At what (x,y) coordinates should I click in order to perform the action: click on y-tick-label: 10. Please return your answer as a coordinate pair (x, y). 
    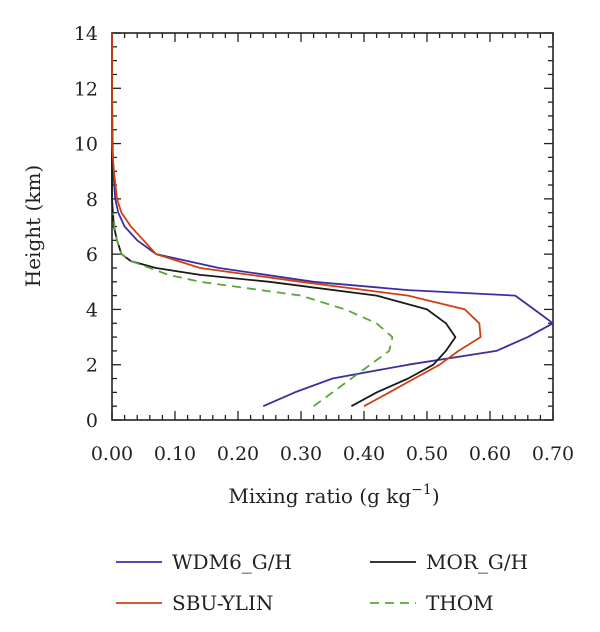
    Looking at the image, I should click on (86, 145).